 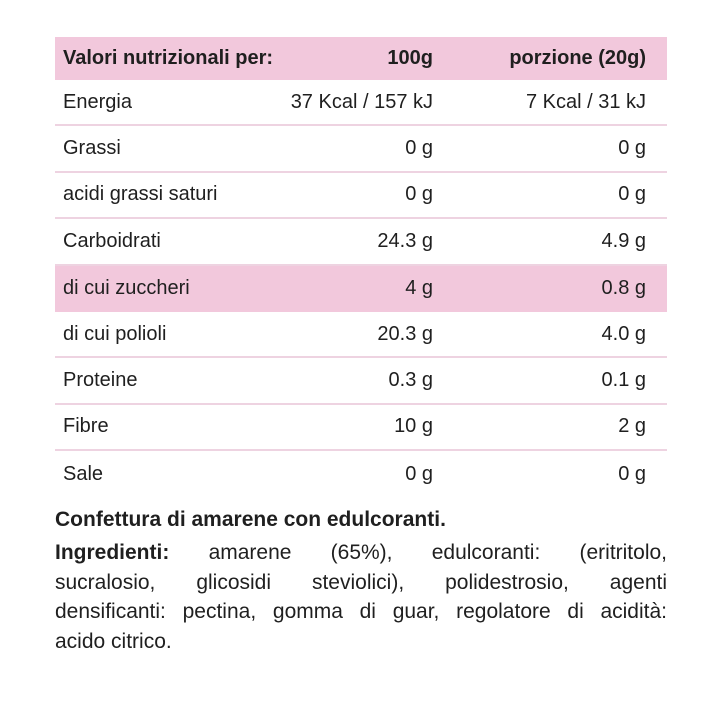 What do you see at coordinates (361, 335) in the screenshot?
I see `table-row-di-cui-polioli: di cui polioli 20.3 g 4.0 g` at bounding box center [361, 335].